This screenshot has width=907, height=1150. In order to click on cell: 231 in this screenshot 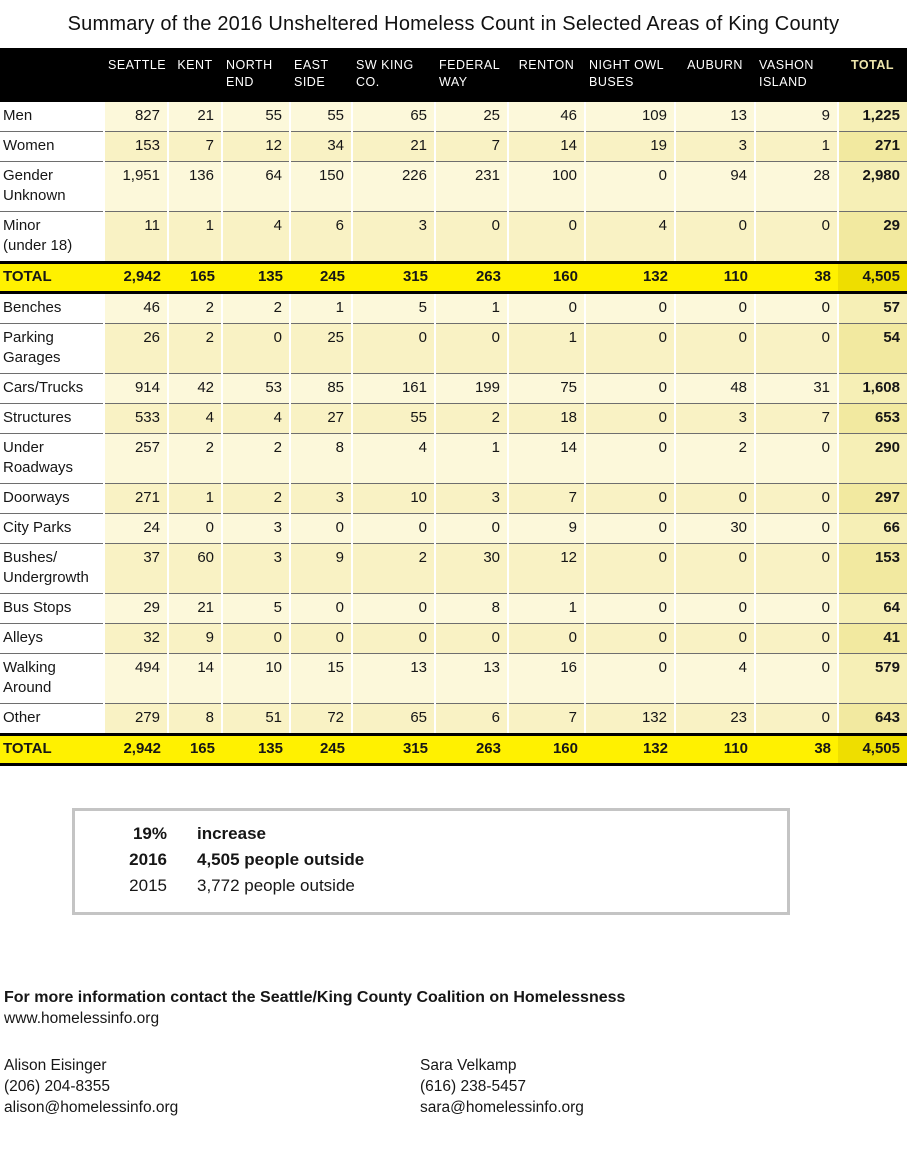, I will do `click(471, 186)`.